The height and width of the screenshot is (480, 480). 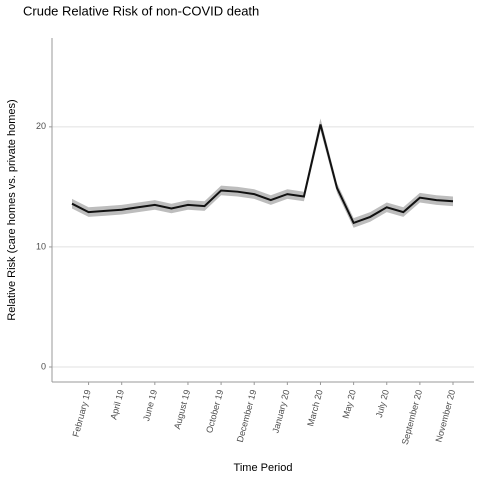 What do you see at coordinates (382, 404) in the screenshot?
I see `x-tick-label: July 20` at bounding box center [382, 404].